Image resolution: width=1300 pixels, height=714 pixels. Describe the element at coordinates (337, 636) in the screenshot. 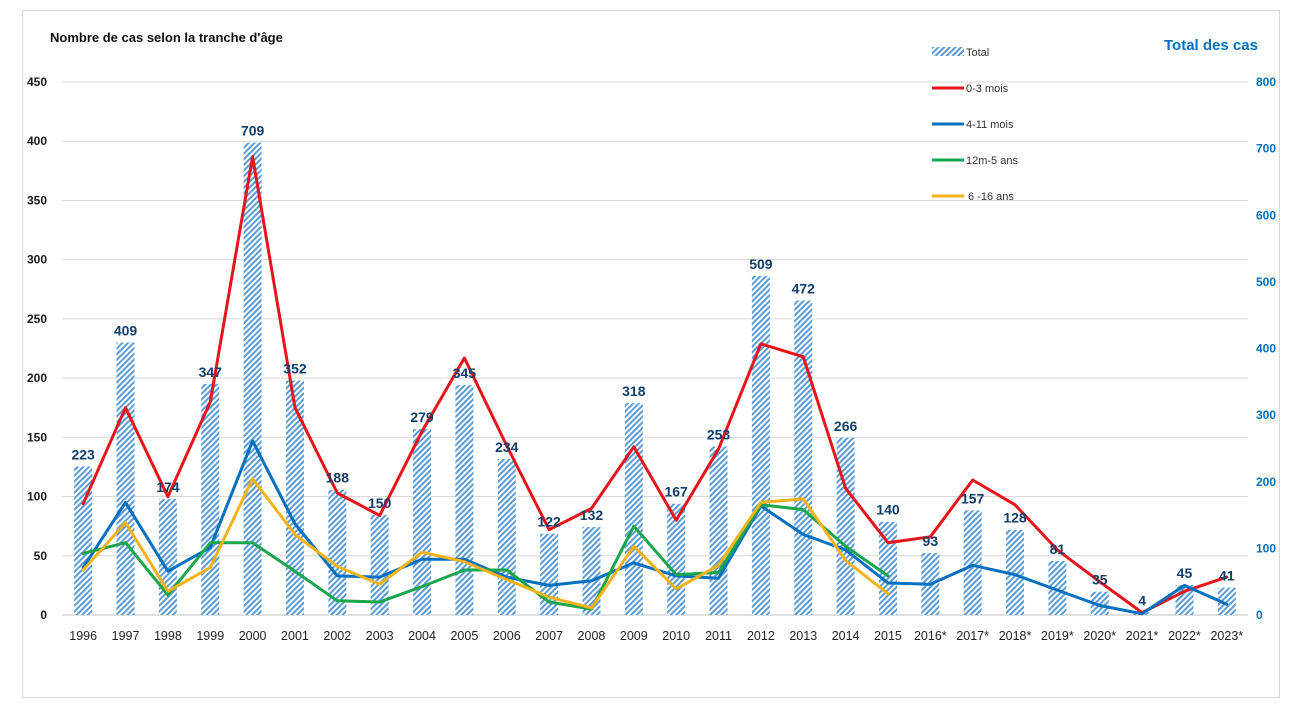

I see `x-tick-label: 2002` at that location.